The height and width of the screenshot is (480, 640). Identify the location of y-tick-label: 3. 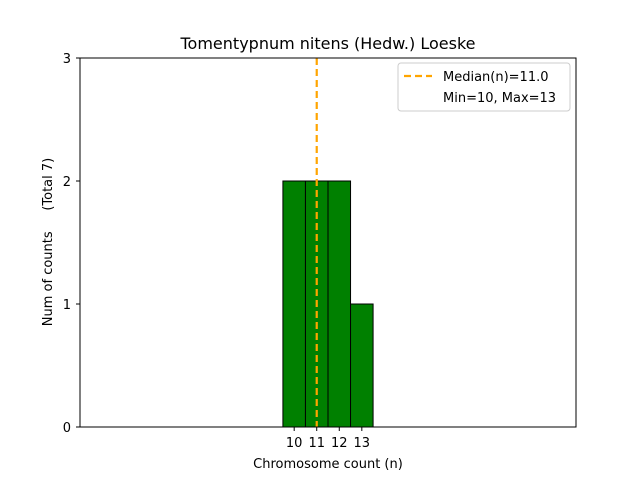
(67, 59).